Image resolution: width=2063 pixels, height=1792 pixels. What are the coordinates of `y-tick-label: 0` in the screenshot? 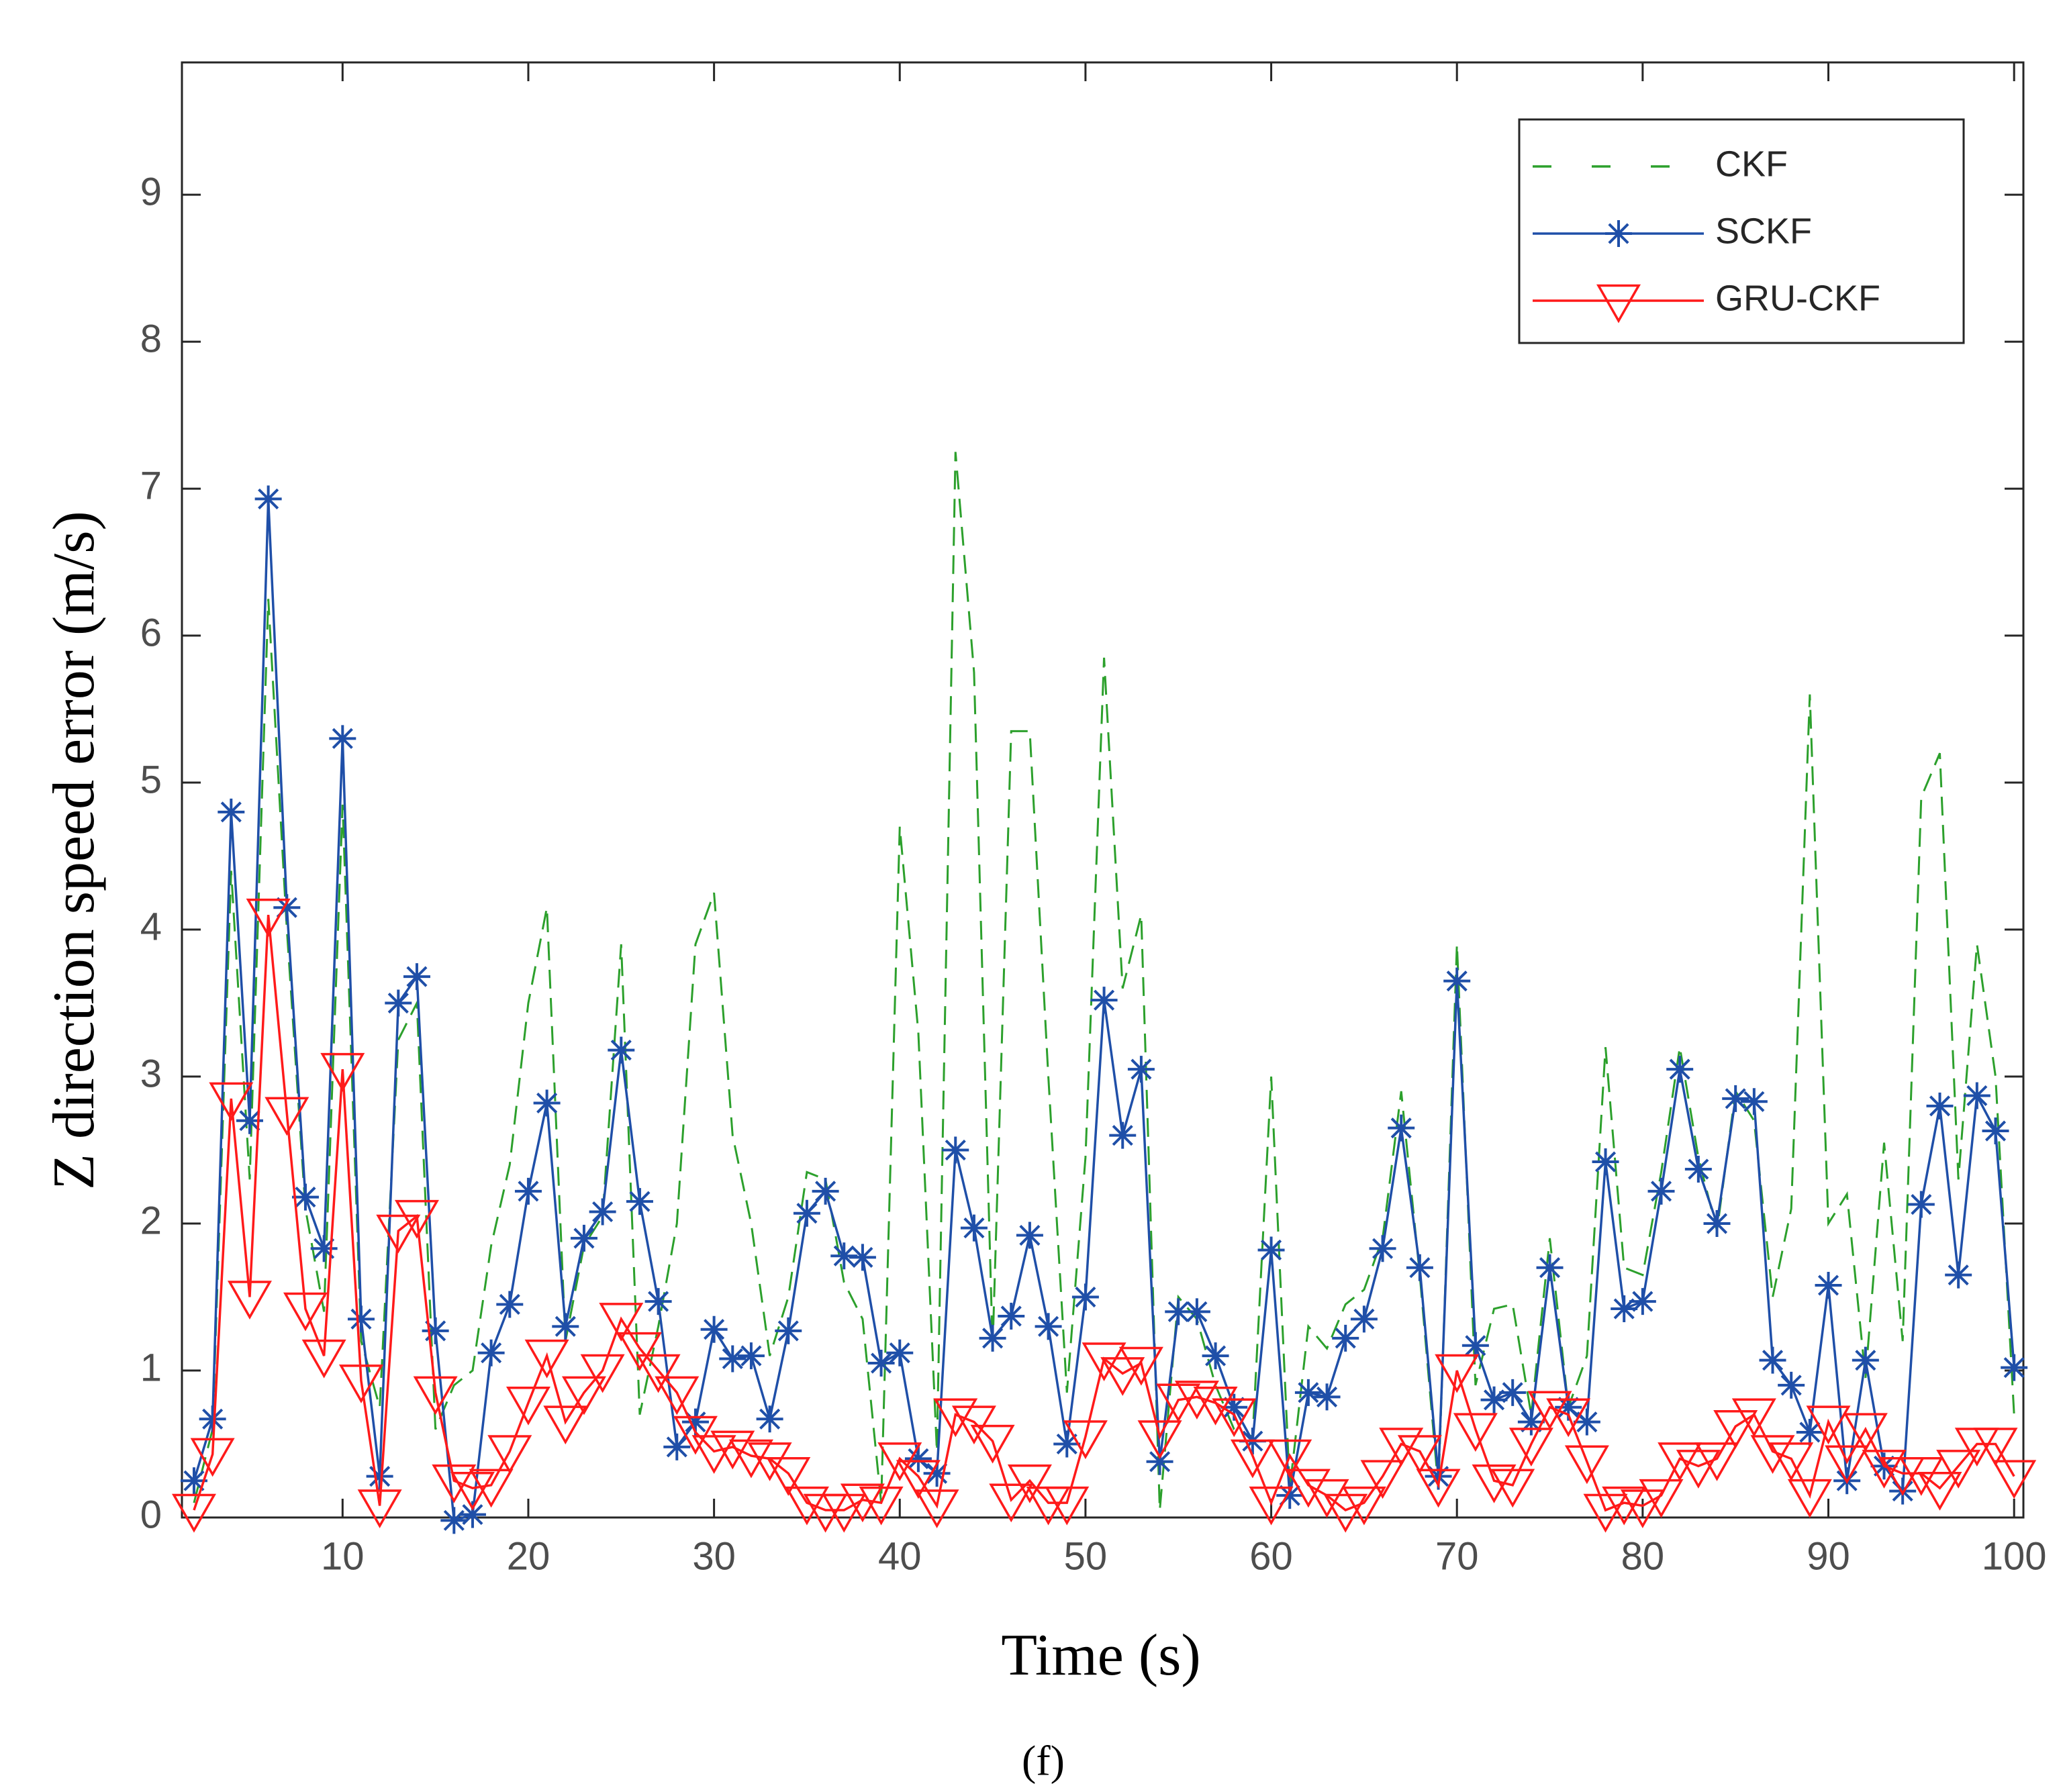 It's located at (151, 1515).